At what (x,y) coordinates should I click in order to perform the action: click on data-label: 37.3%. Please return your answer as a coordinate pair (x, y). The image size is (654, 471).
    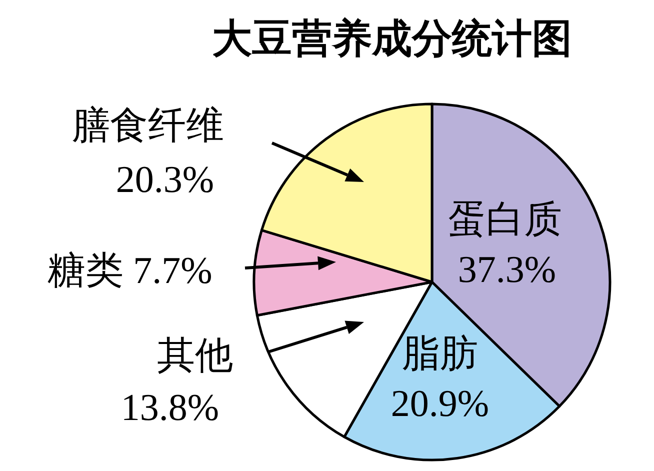
    Looking at the image, I should click on (507, 270).